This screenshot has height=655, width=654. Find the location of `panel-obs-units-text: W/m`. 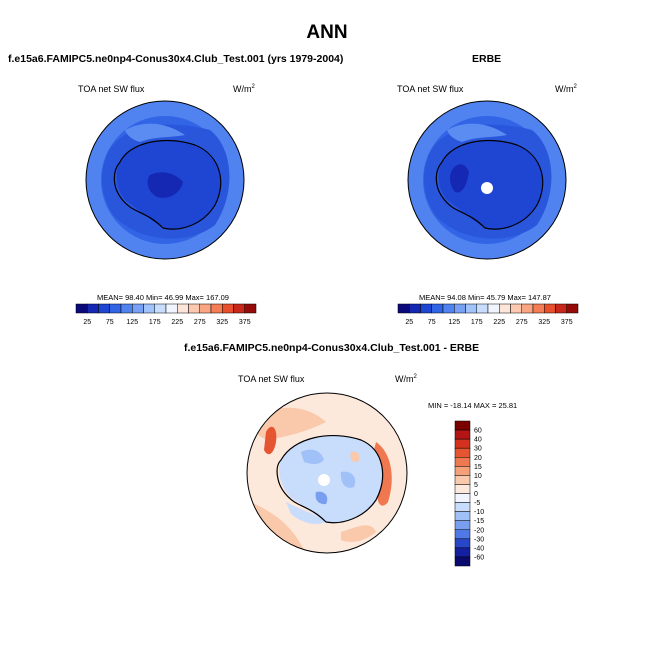

panel-obs-units-text: W/m is located at coordinates (564, 89).